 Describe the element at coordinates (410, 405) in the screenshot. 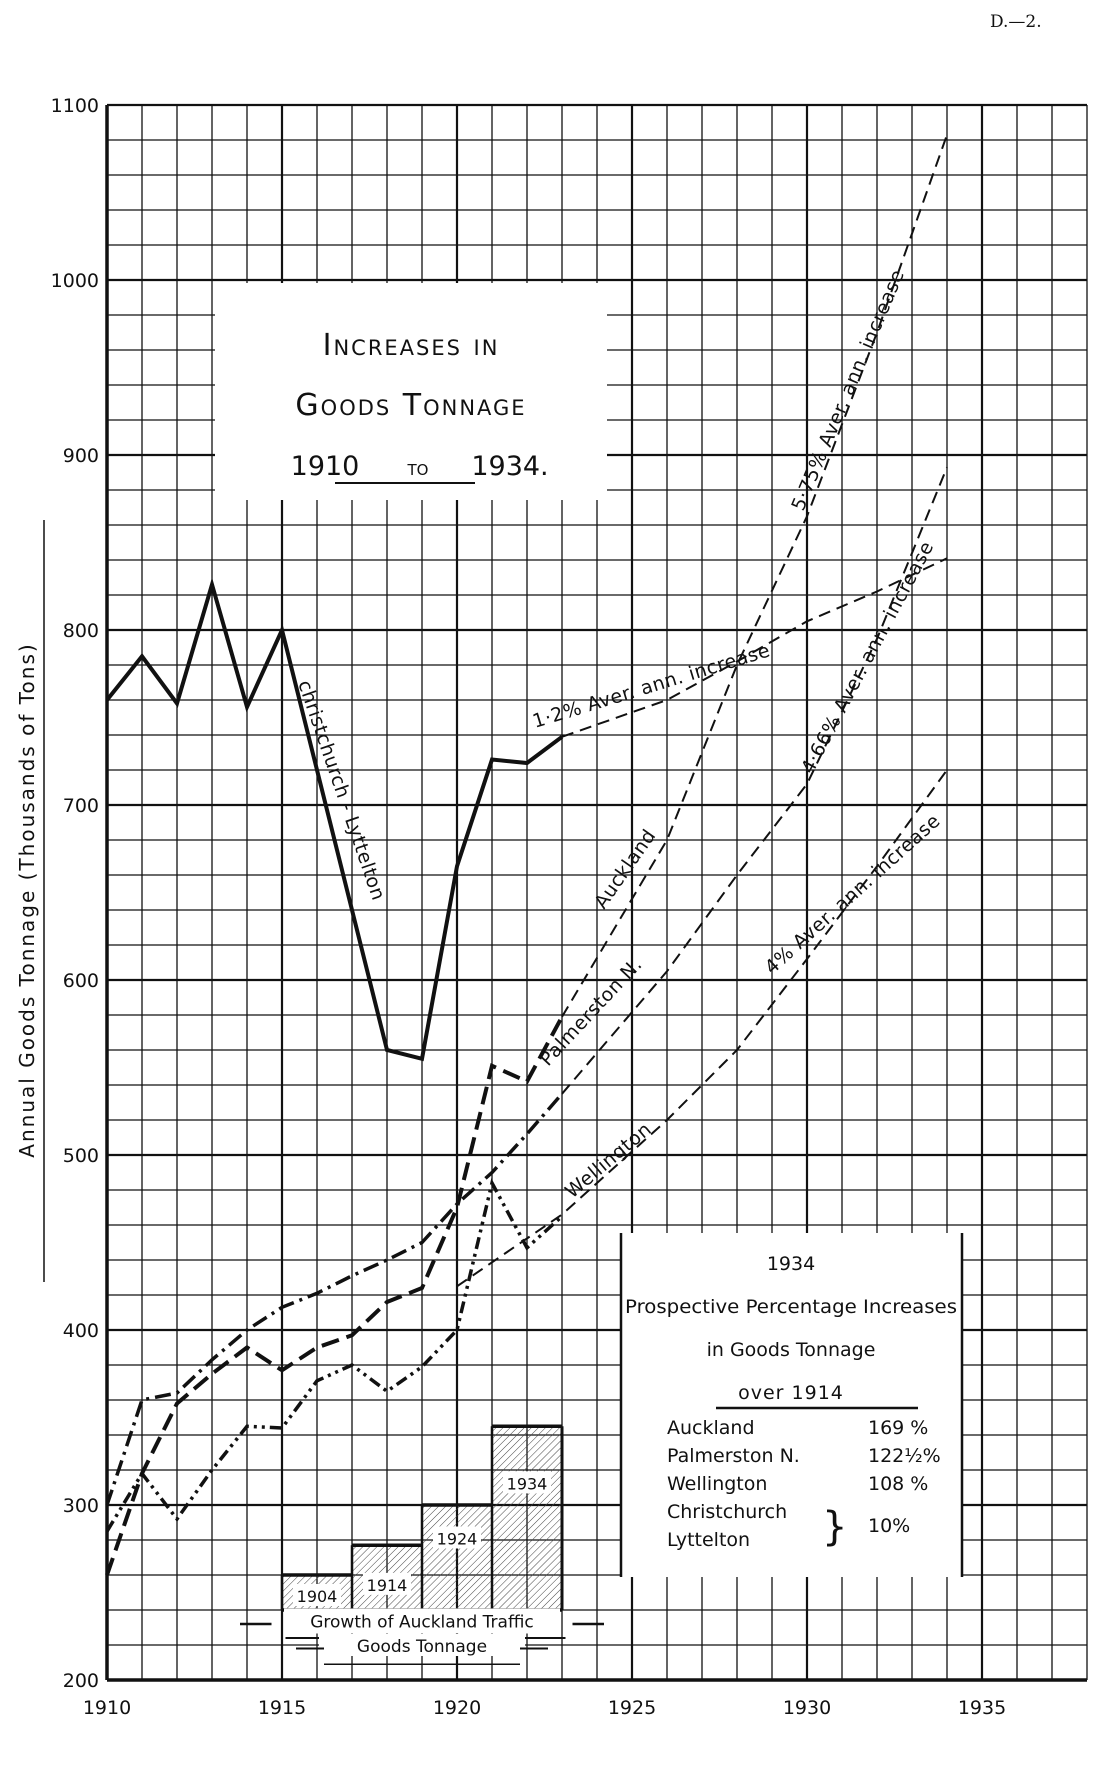

I see `chart-title-line2: Goods Tonnage` at that location.